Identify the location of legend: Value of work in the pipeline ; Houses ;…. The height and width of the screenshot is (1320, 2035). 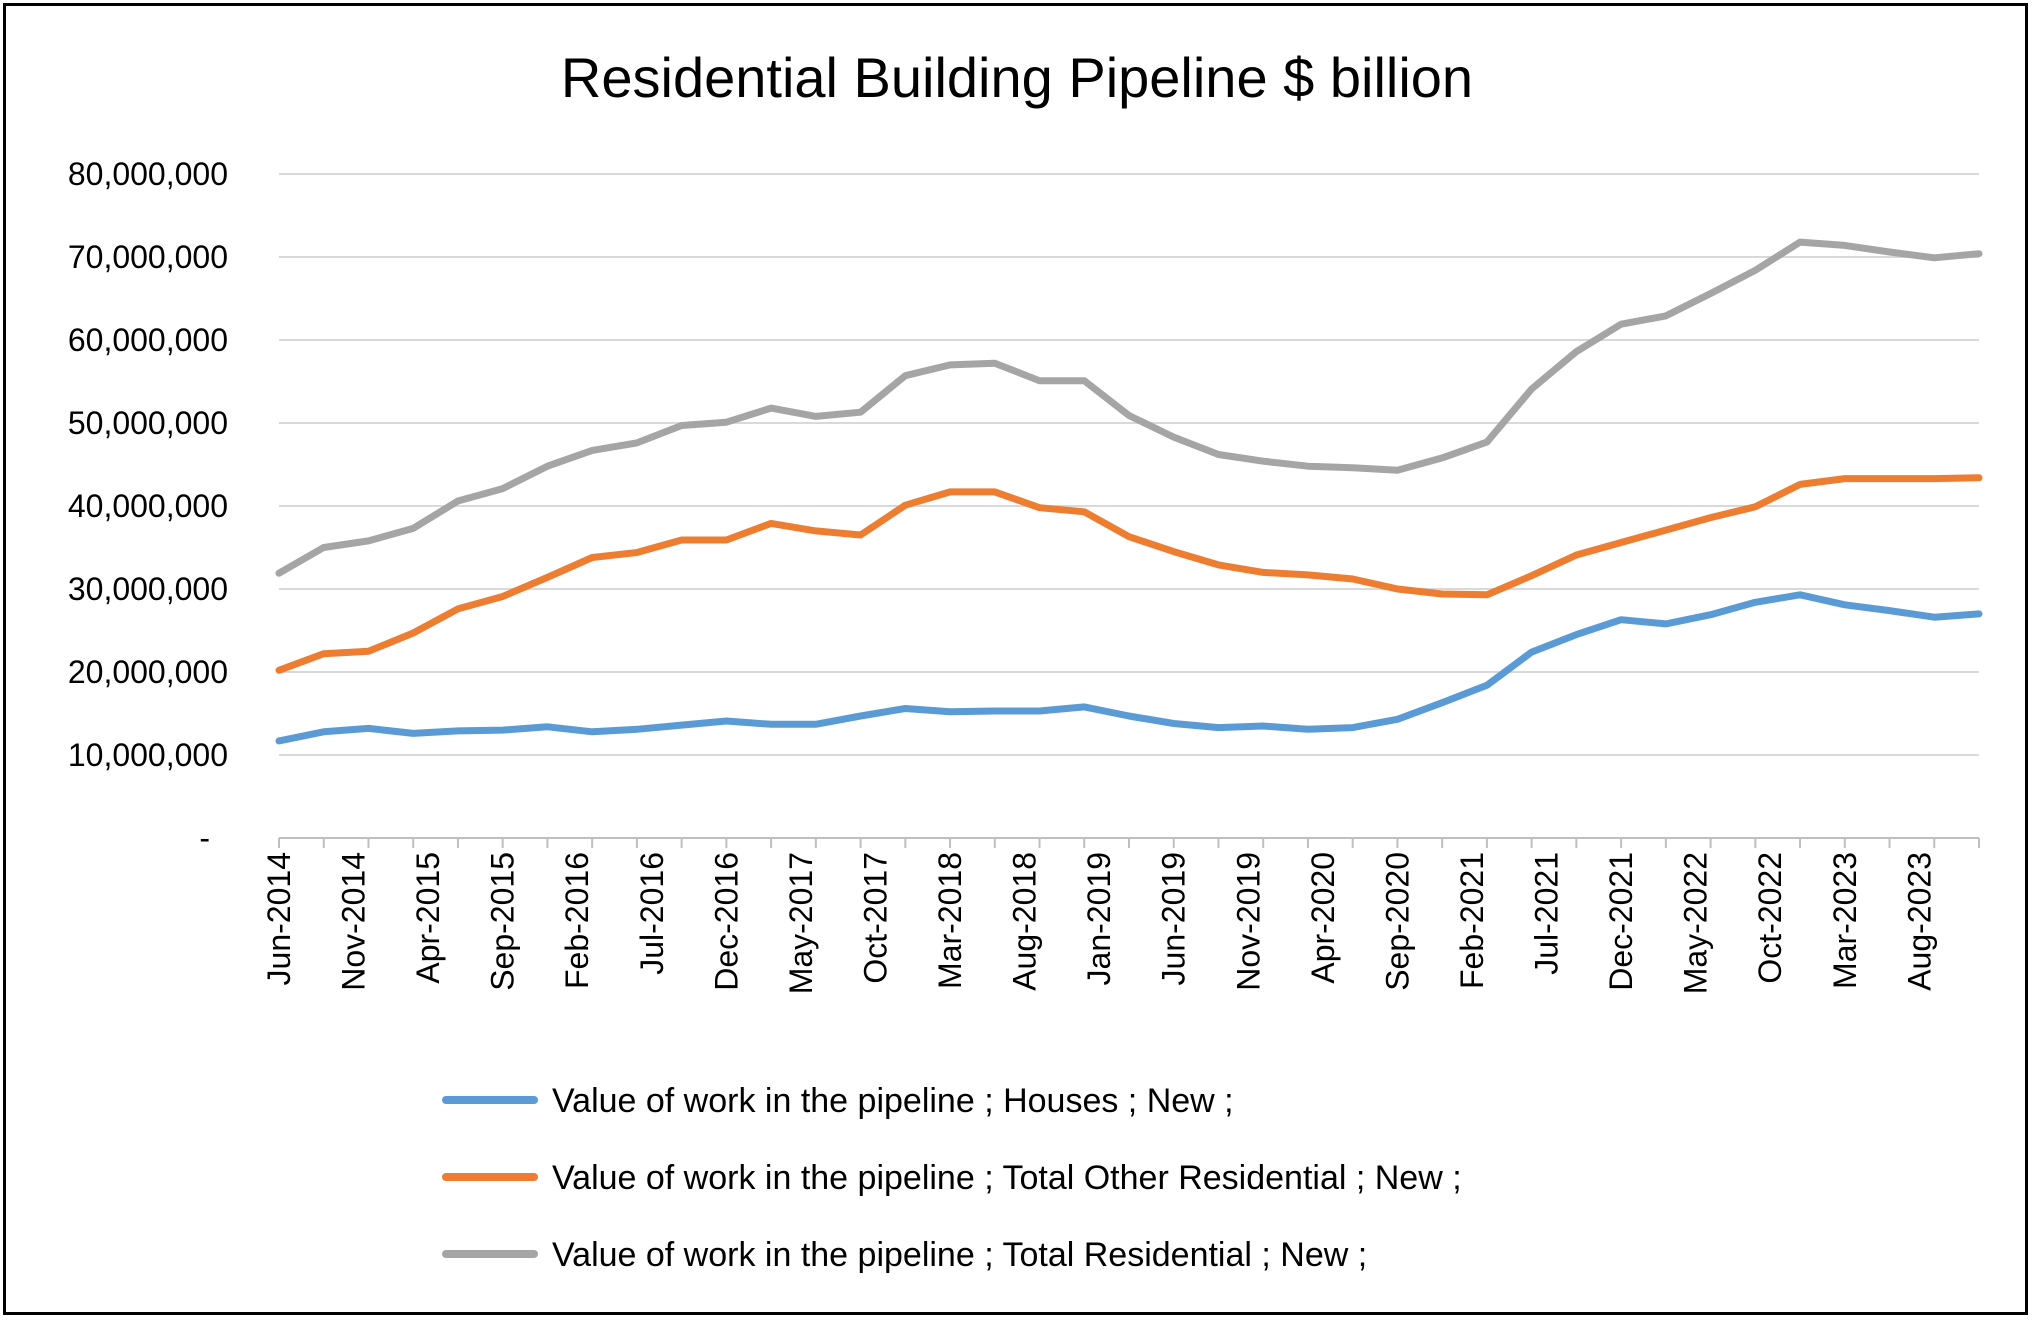
(952, 1178).